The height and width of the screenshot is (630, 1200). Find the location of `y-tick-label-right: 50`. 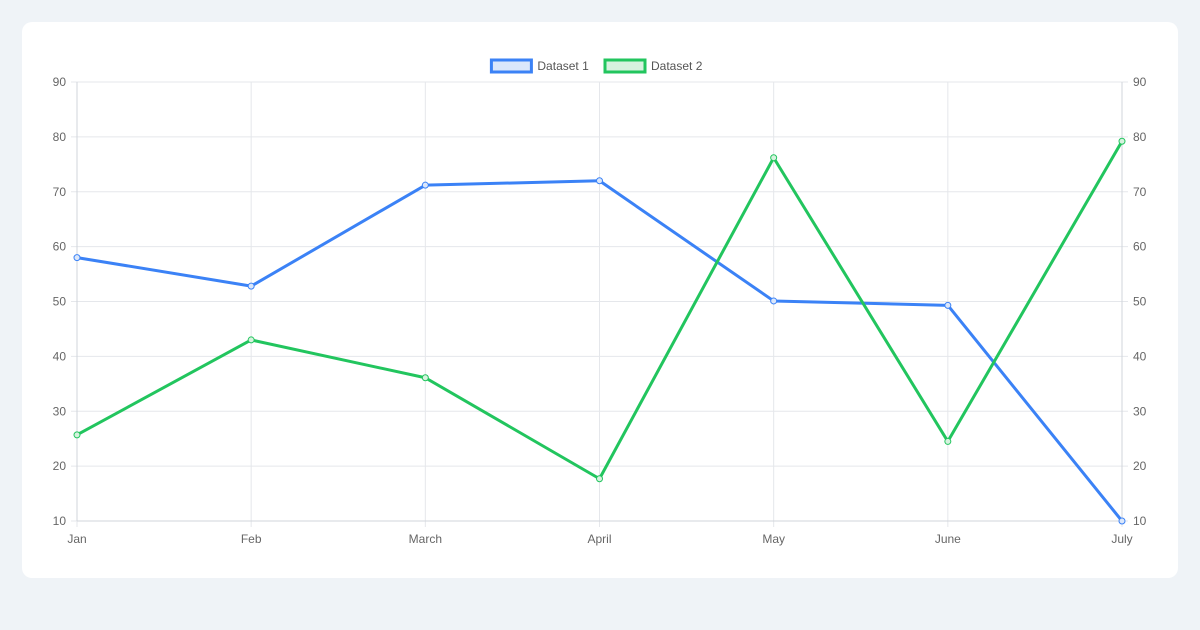

y-tick-label-right: 50 is located at coordinates (1140, 302).